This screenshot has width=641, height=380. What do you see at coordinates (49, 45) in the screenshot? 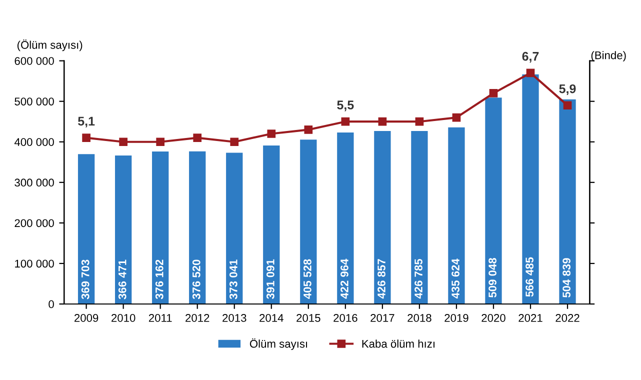
I see `y-axis-title: (Ölüm sayısı)` at bounding box center [49, 45].